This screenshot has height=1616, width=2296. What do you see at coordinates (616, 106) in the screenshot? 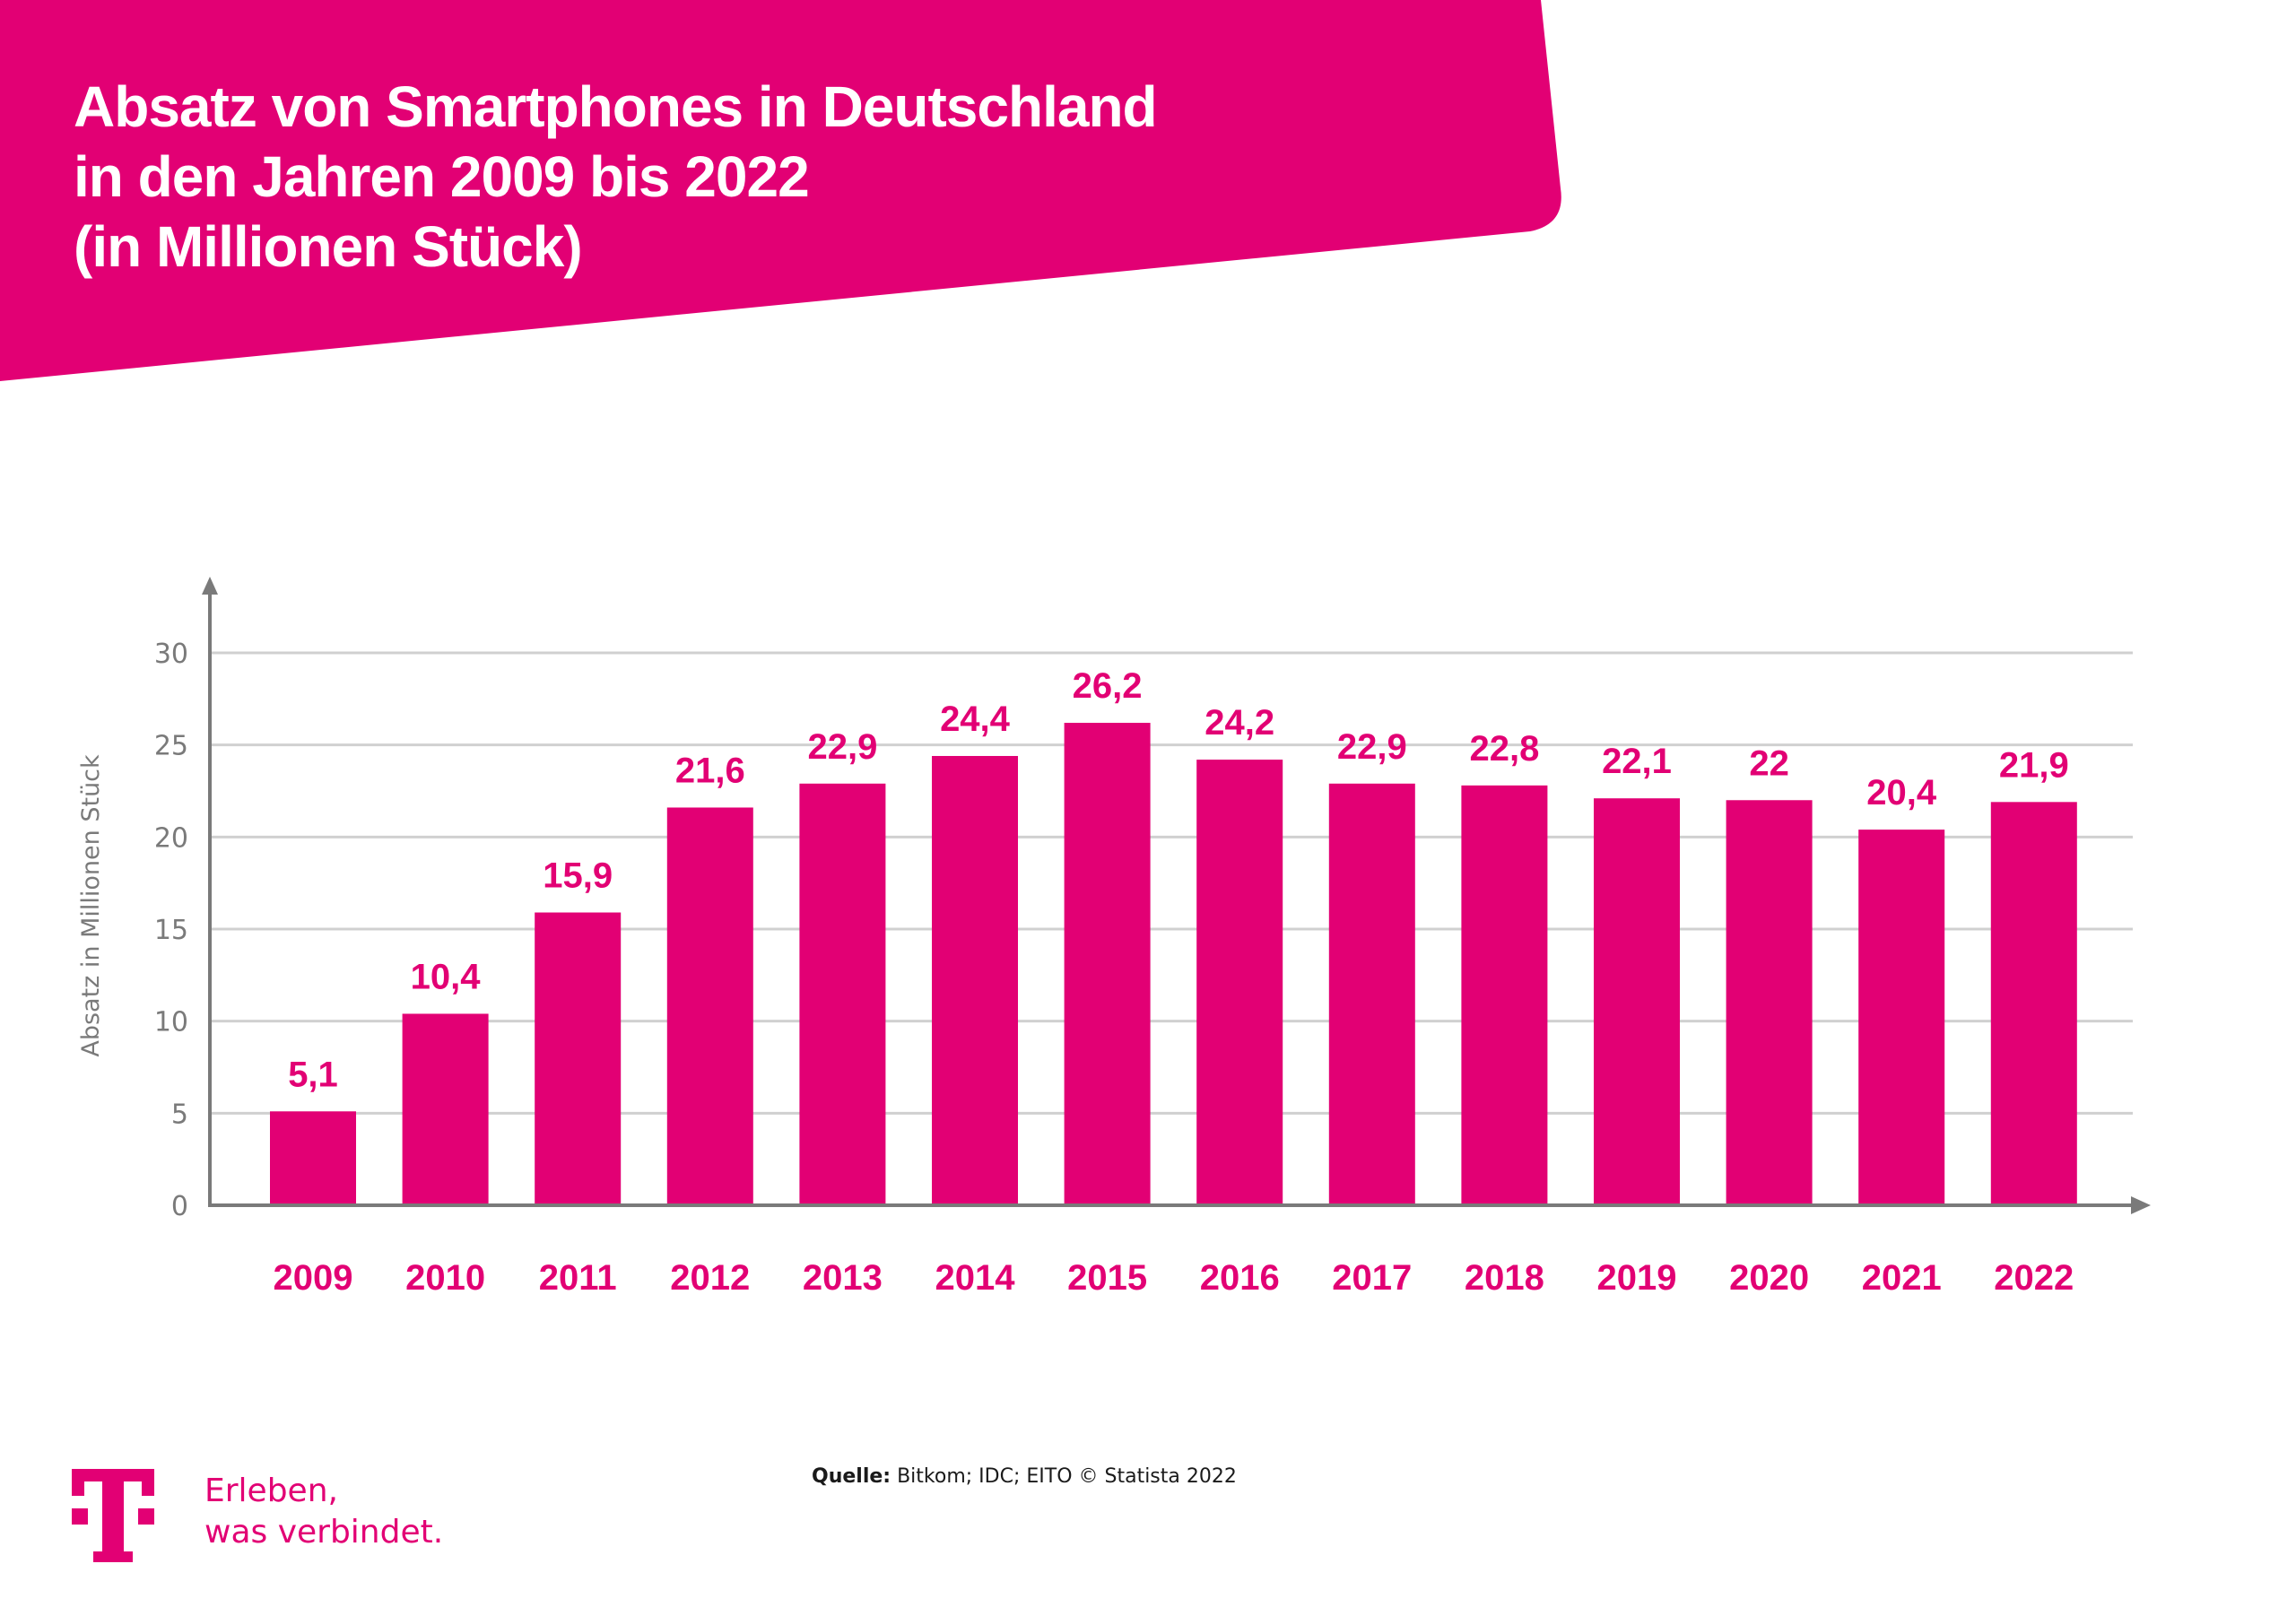
I see `title-line-1: Absatz von Smartphones in Deutschland` at bounding box center [616, 106].